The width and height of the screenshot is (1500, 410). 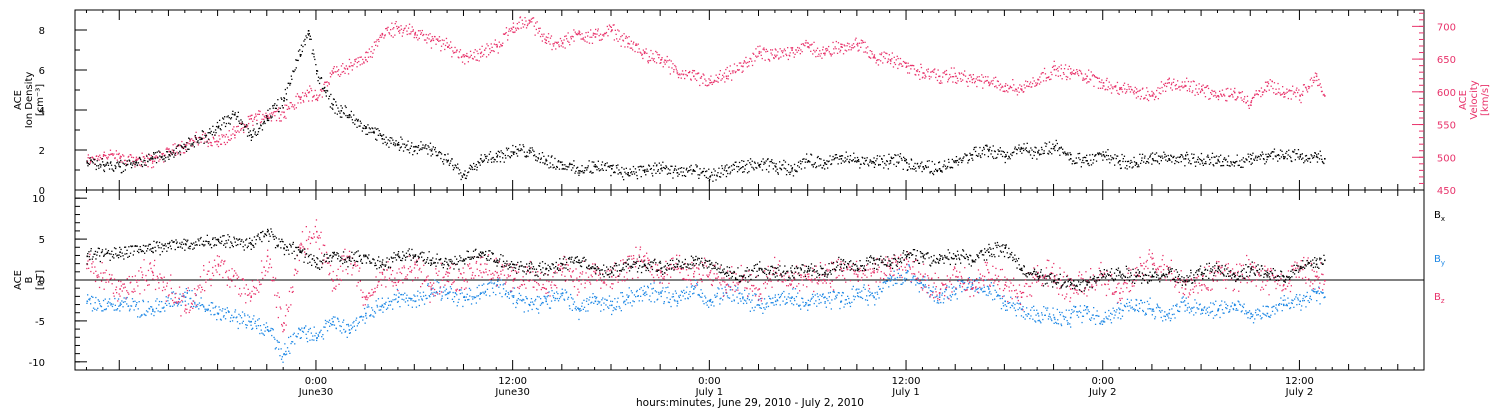 What do you see at coordinates (29, 100) in the screenshot?
I see `density-axis-title-line: Ion Density` at bounding box center [29, 100].